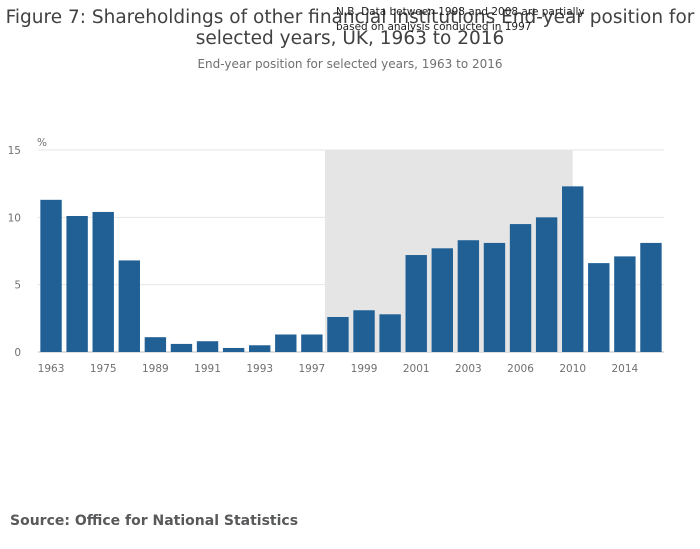 The height and width of the screenshot is (549, 700). I want to click on bar-1992, so click(233, 349).